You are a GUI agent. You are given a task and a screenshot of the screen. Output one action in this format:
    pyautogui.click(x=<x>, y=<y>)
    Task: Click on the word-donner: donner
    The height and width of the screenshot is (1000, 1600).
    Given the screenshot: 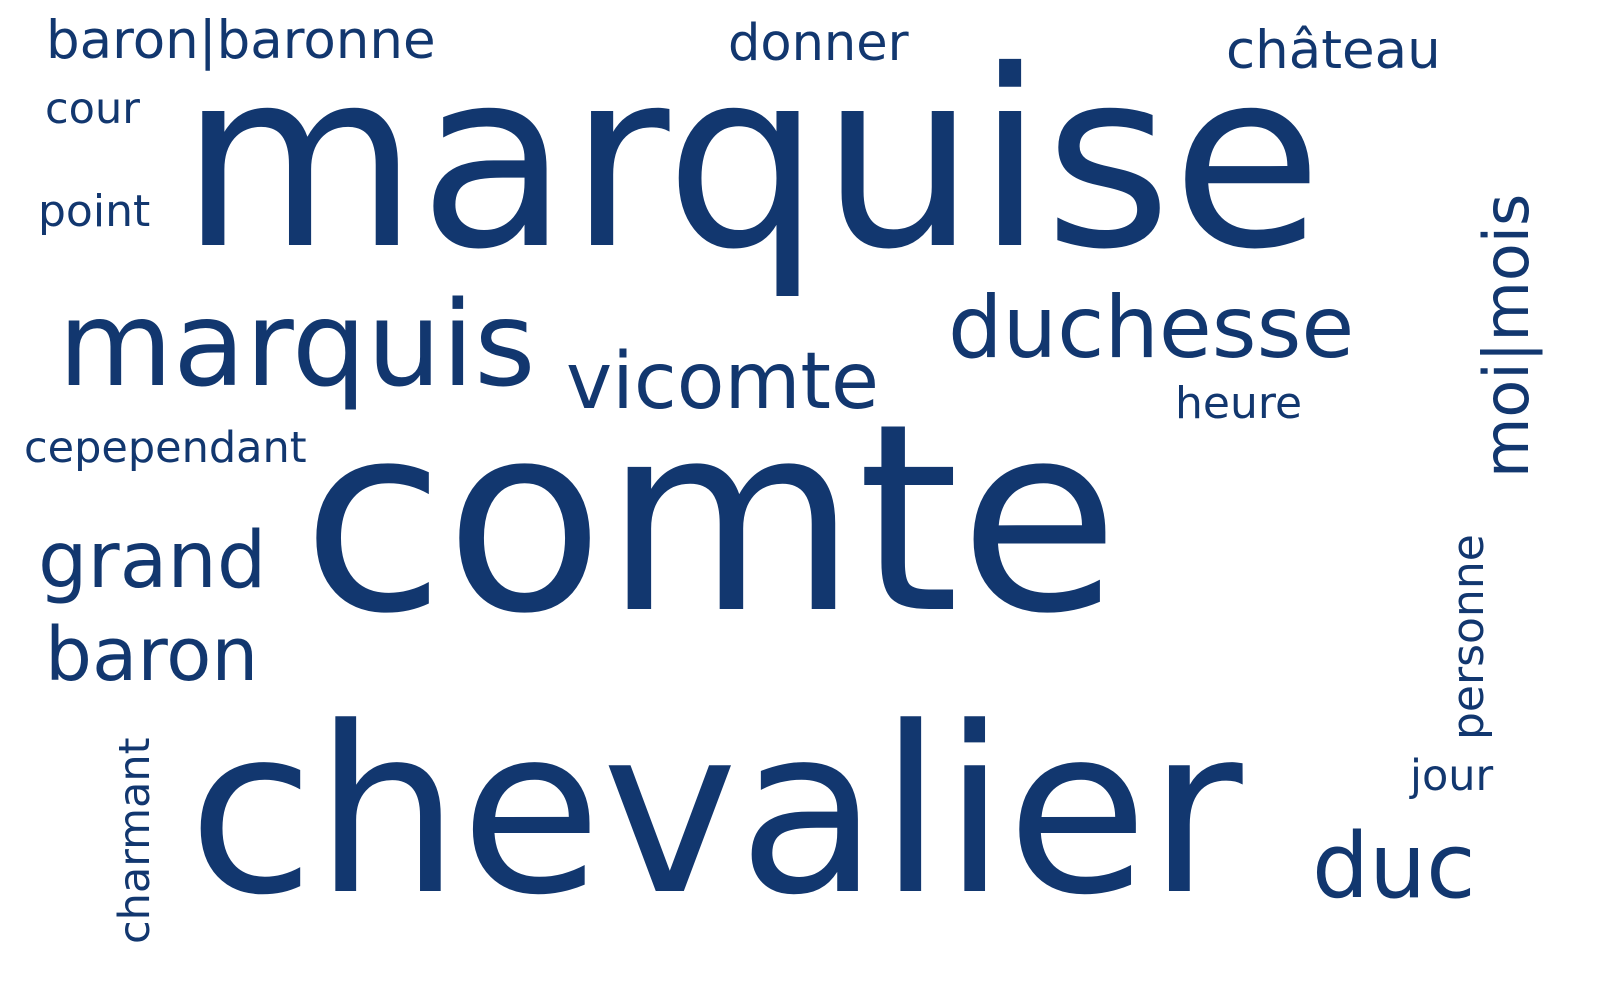 What is the action you would take?
    pyautogui.click(x=818, y=43)
    